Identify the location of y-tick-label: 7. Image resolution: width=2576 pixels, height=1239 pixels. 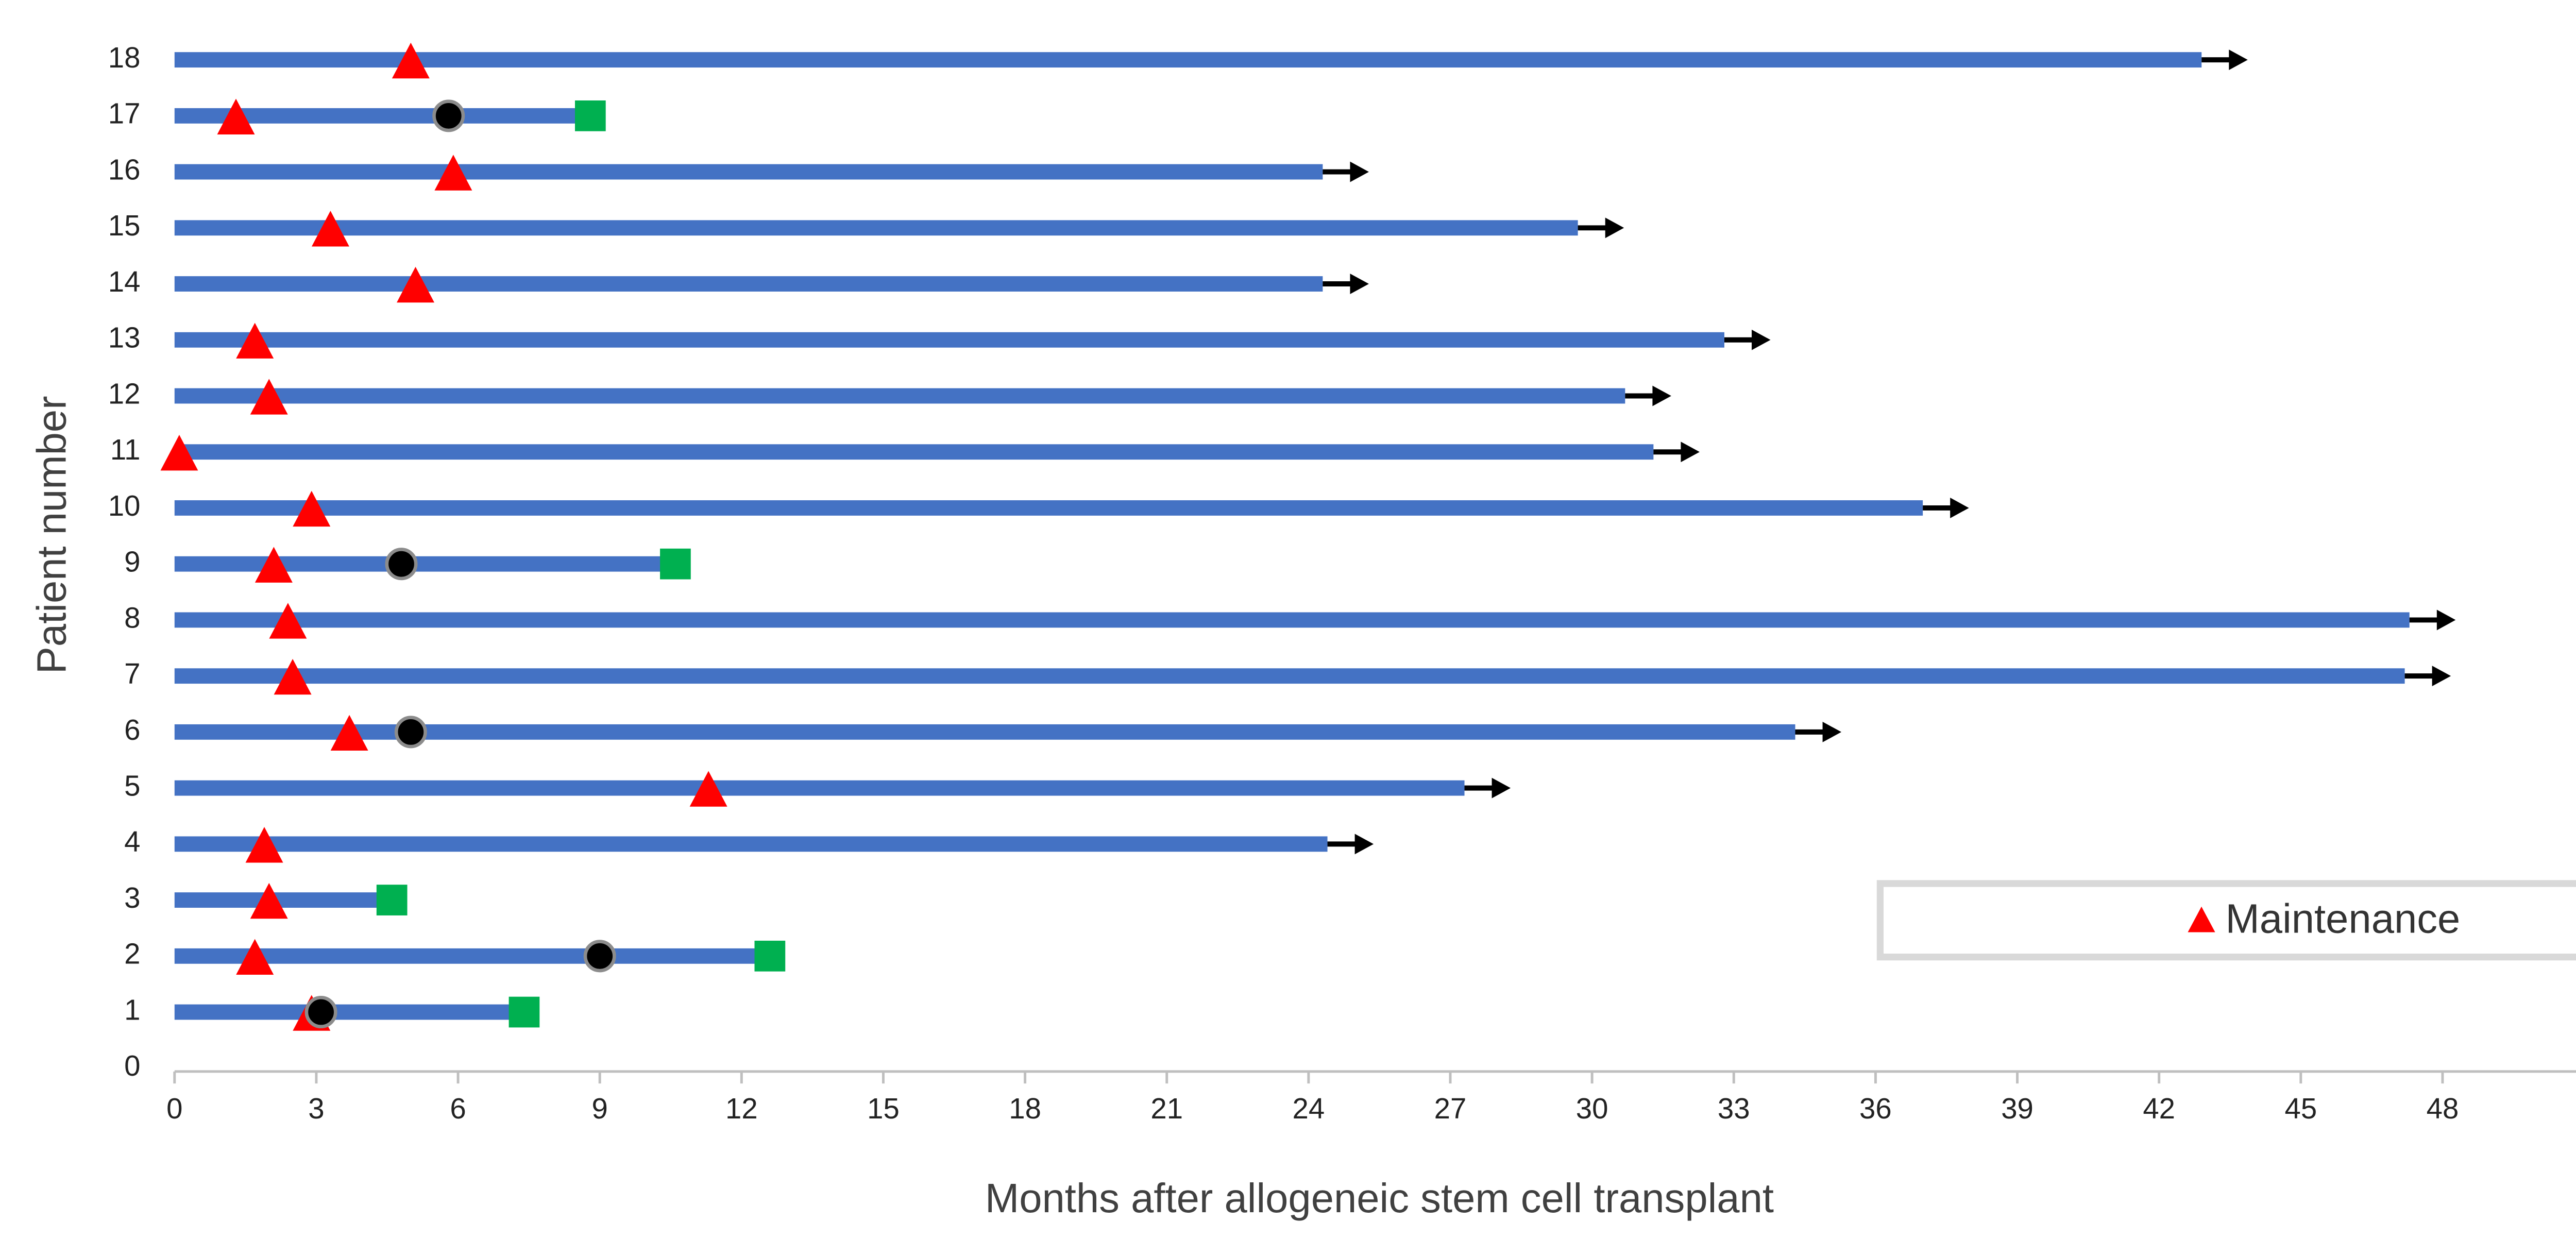
(132, 673).